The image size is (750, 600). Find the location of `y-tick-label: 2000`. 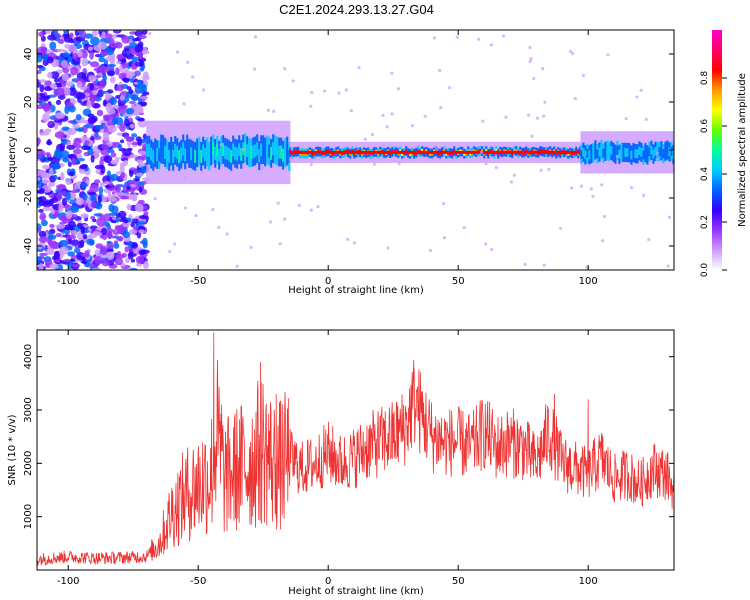

y-tick-label: 2000 is located at coordinates (28, 463).